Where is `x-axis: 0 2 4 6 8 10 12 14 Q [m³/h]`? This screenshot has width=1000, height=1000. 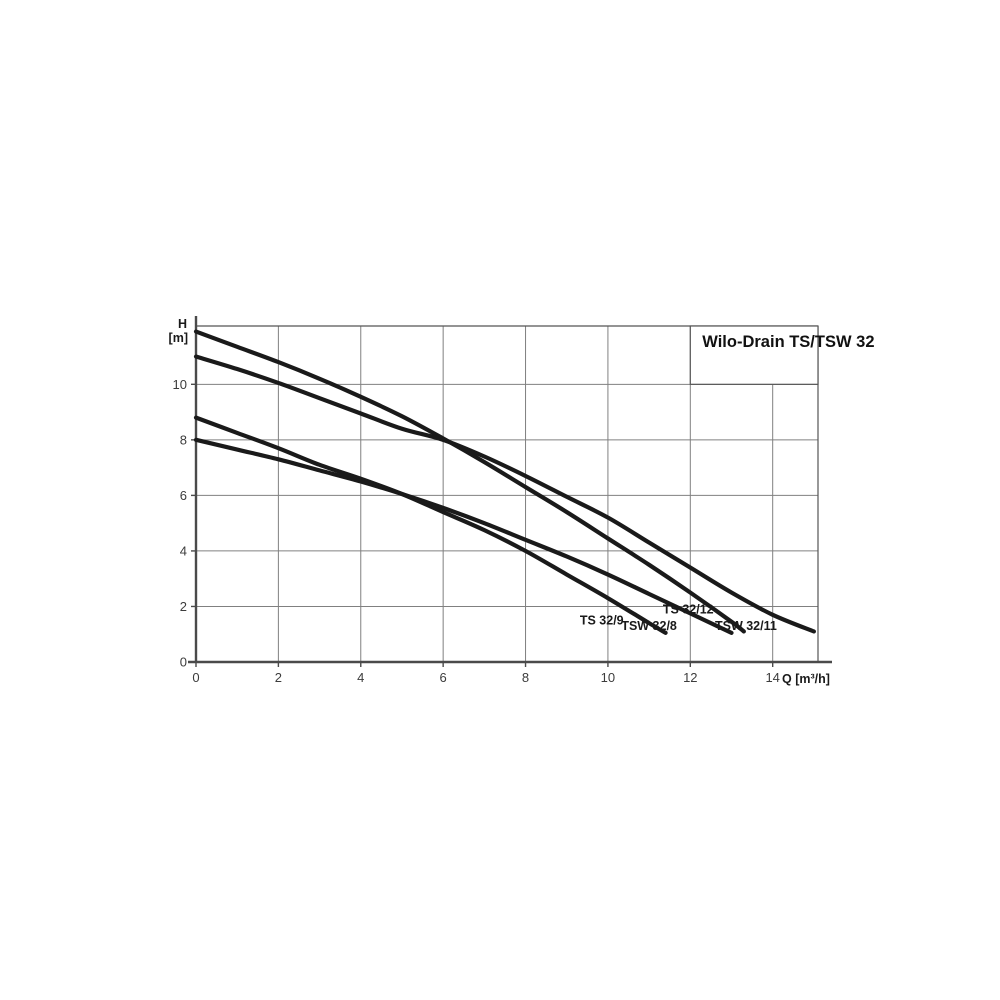
x-axis: 0 2 4 6 8 10 12 14 Q [m³/h] is located at coordinates (511, 674).